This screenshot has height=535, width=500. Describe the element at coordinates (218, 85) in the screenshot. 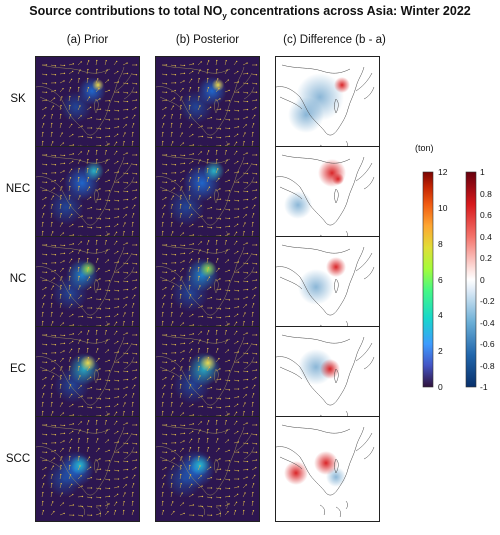

I see `concentration-plume` at that location.